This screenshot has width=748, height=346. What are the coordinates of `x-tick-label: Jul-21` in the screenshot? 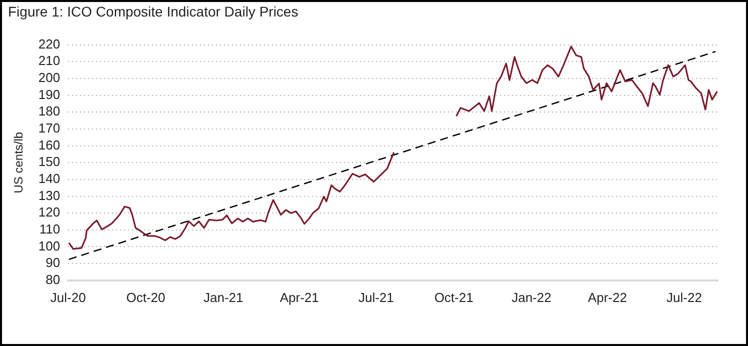 It's located at (376, 297).